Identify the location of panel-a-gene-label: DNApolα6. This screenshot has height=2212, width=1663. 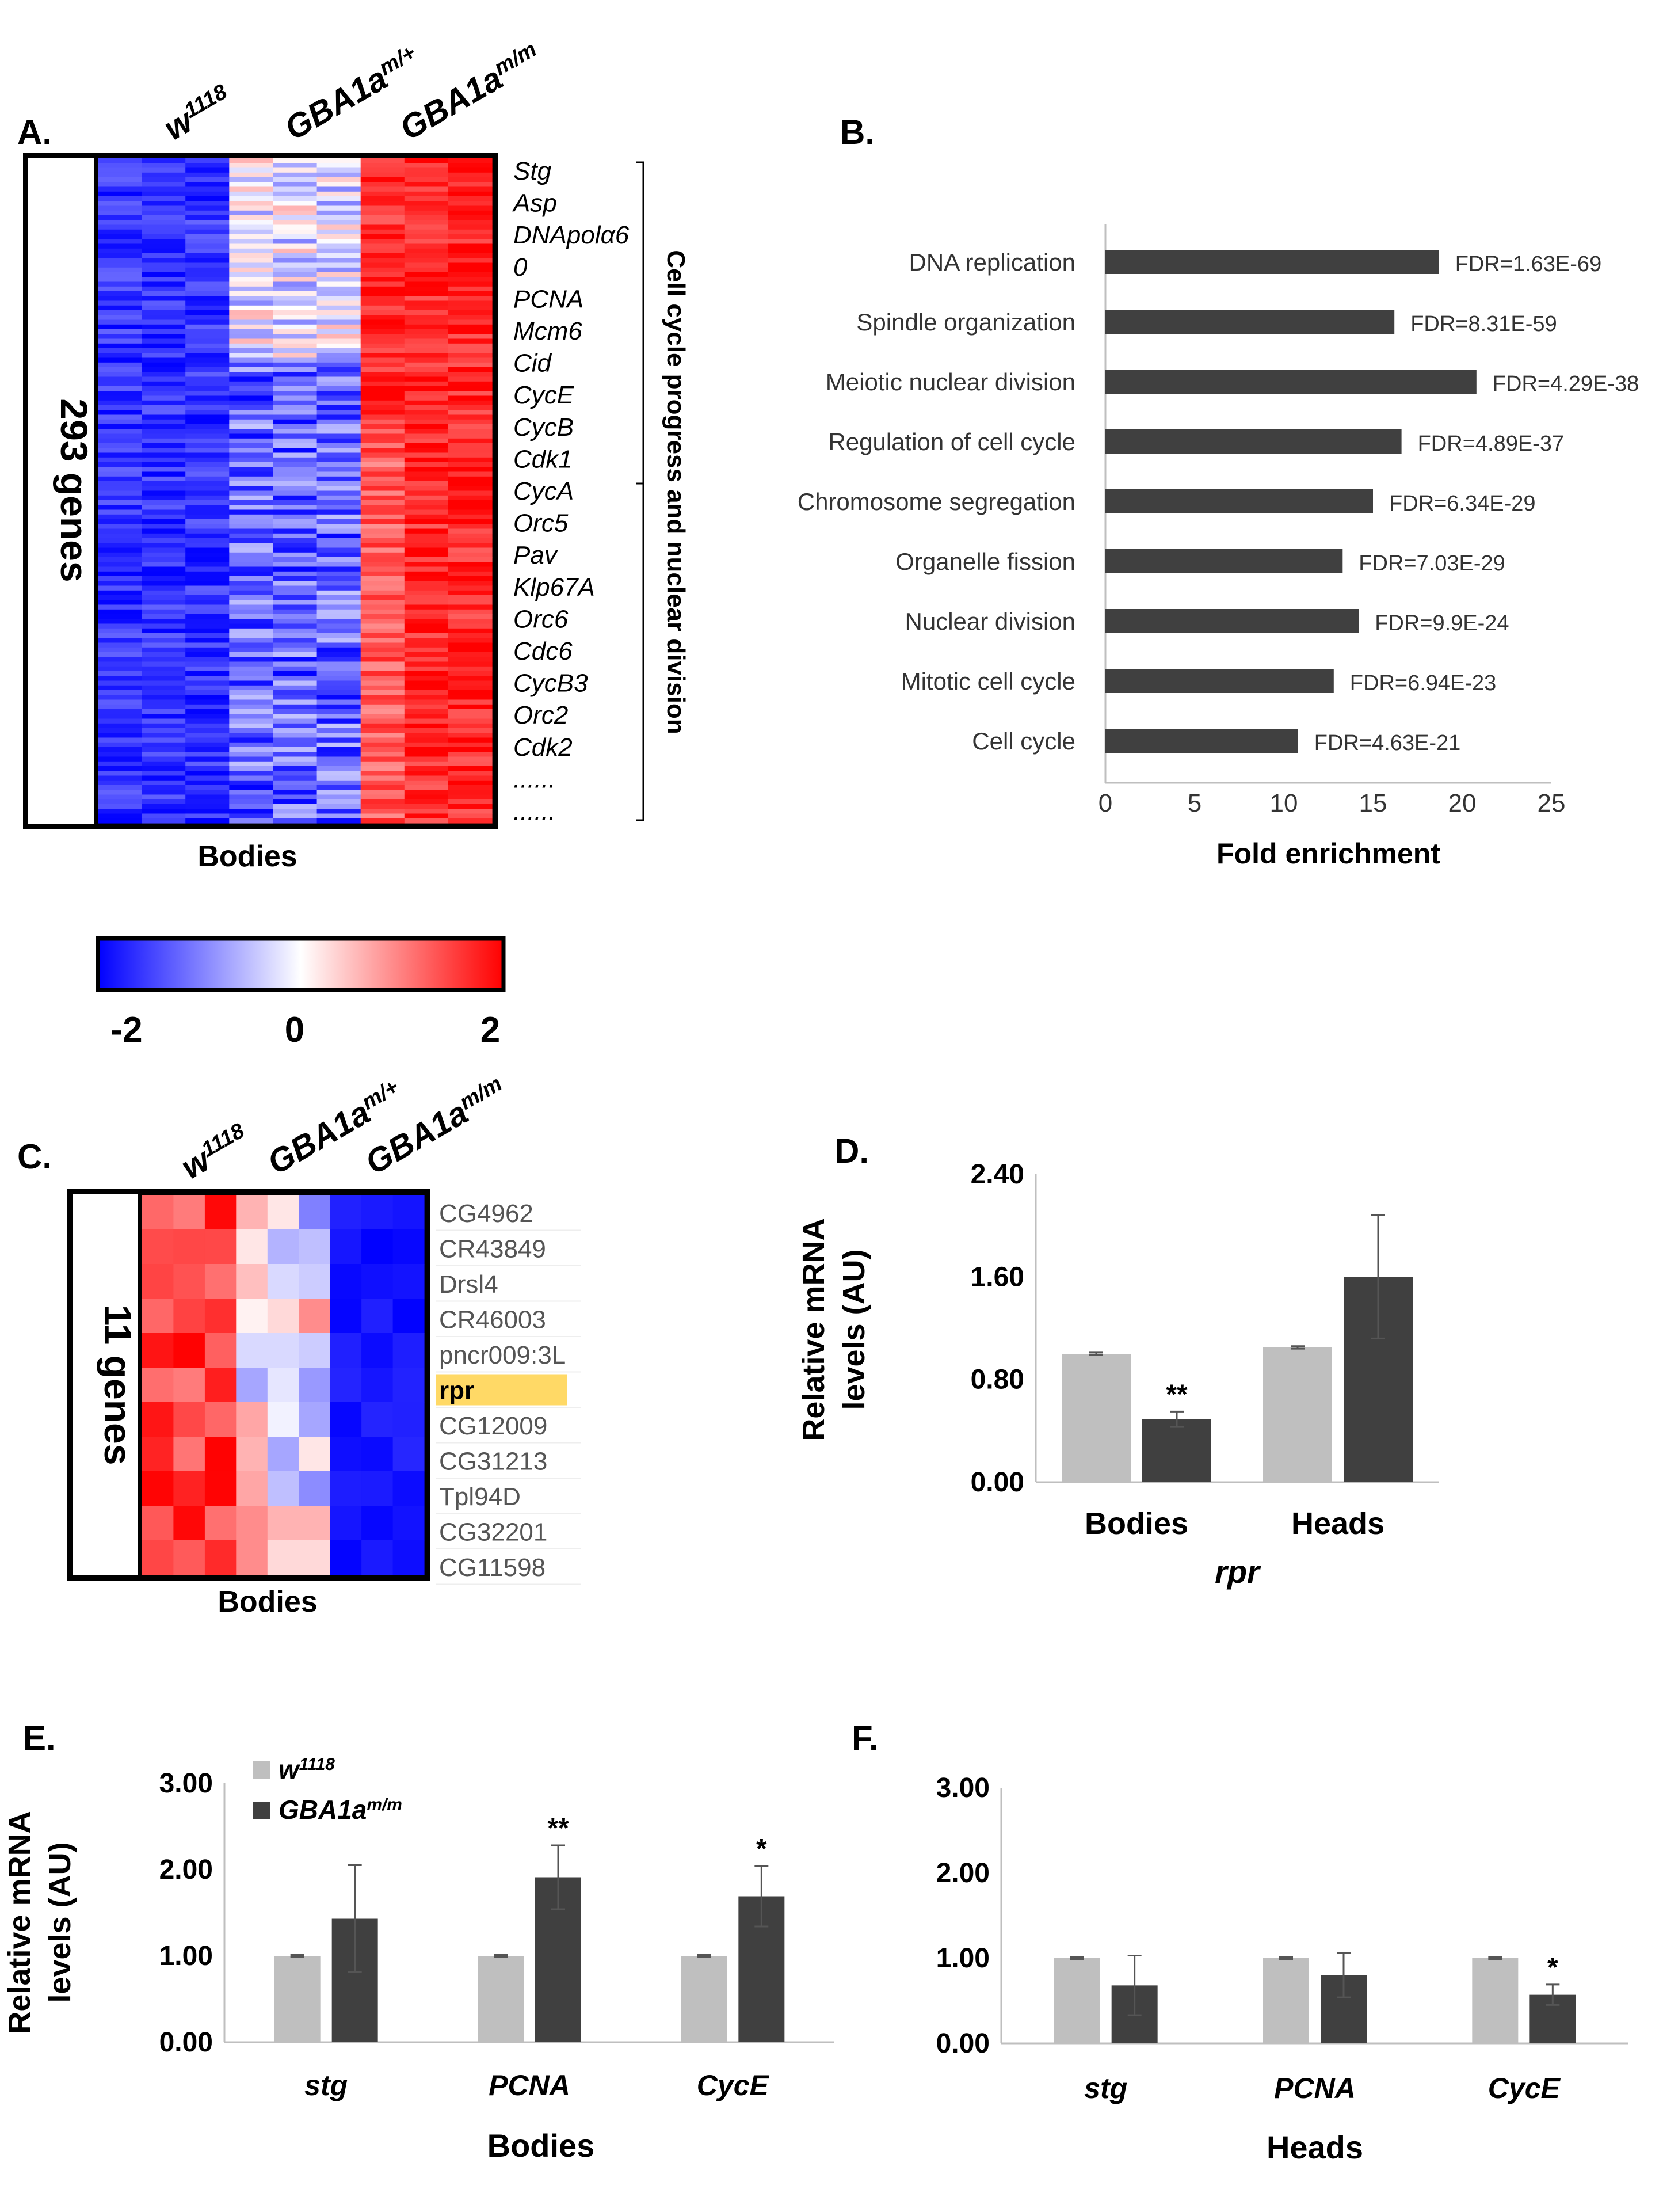
(571, 235).